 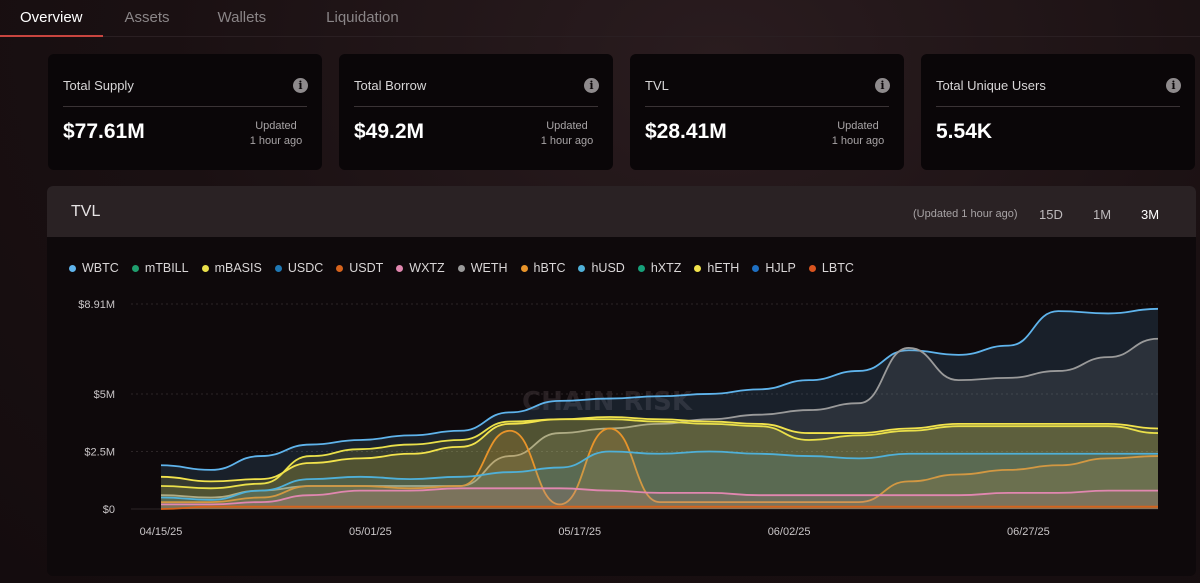 I want to click on series-line-usdt, so click(x=659, y=507).